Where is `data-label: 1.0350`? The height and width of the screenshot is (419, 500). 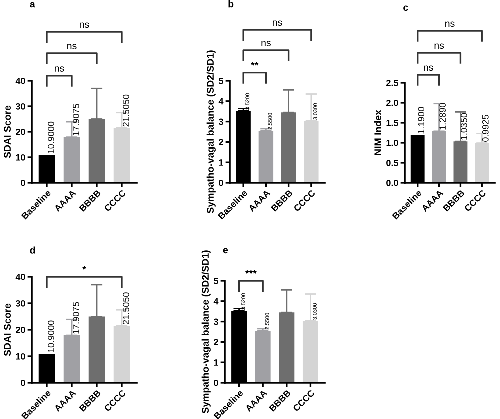
data-label: 1.0350 is located at coordinates (464, 126).